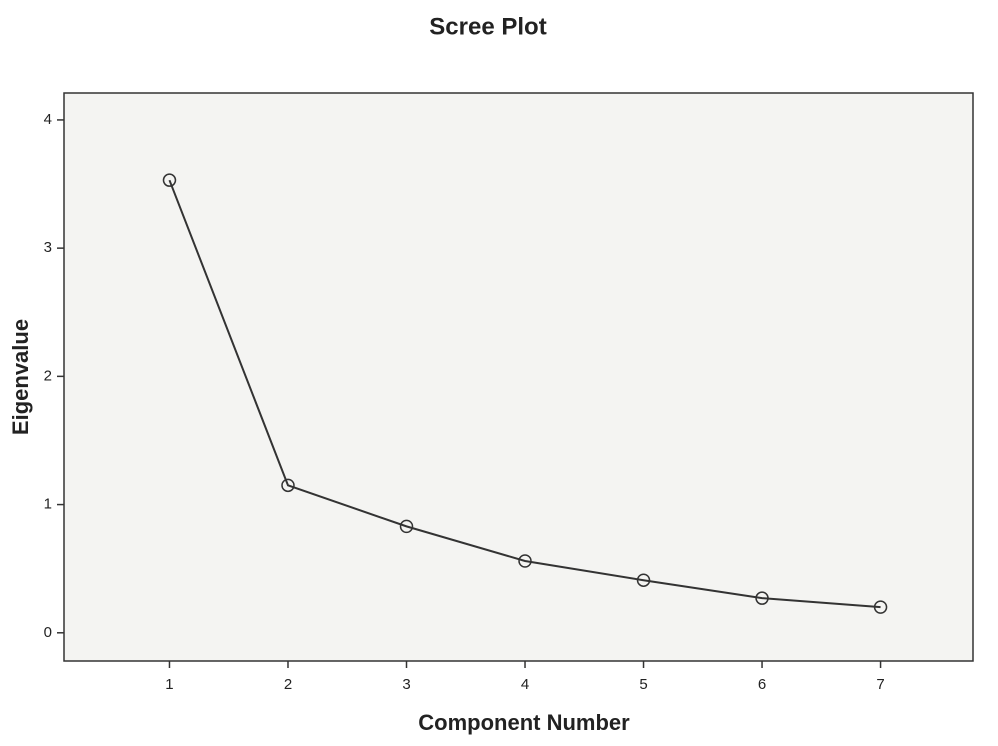 Image resolution: width=998 pixels, height=746 pixels. What do you see at coordinates (48, 247) in the screenshot?
I see `y-tick-label: 3` at bounding box center [48, 247].